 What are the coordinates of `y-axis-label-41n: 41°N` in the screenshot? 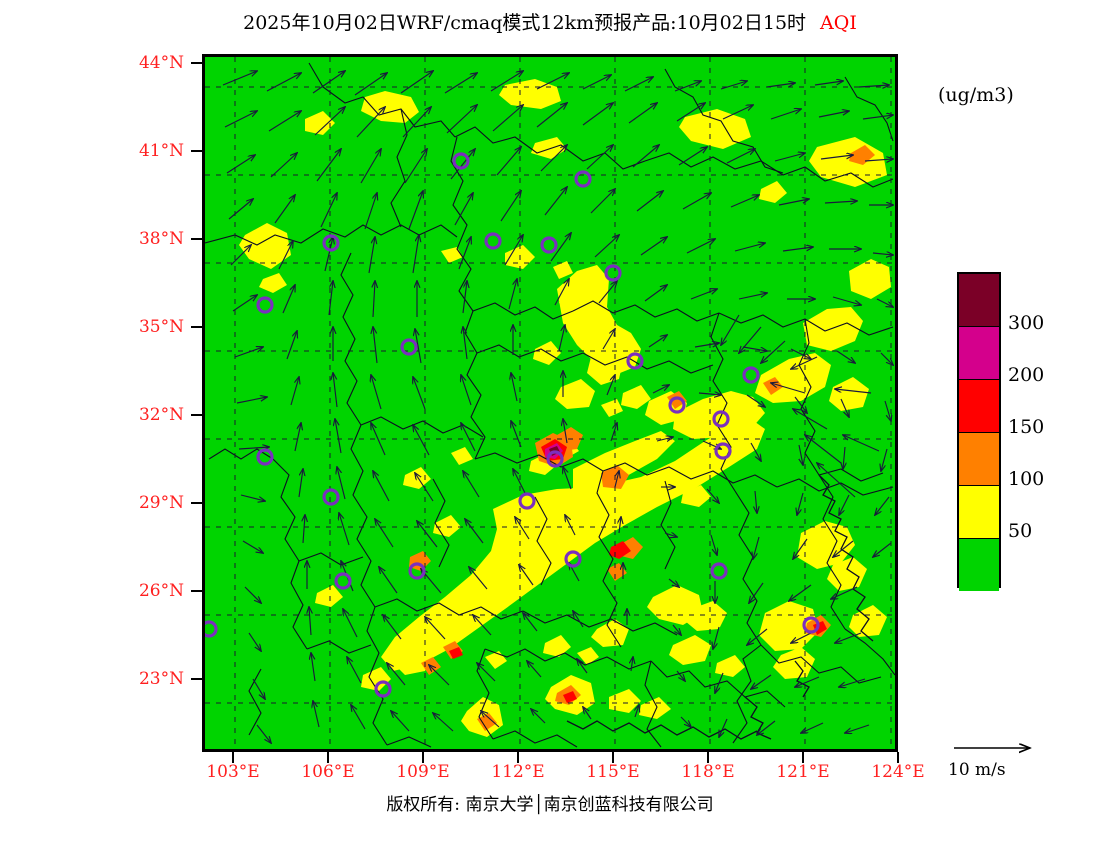 It's located at (161, 151).